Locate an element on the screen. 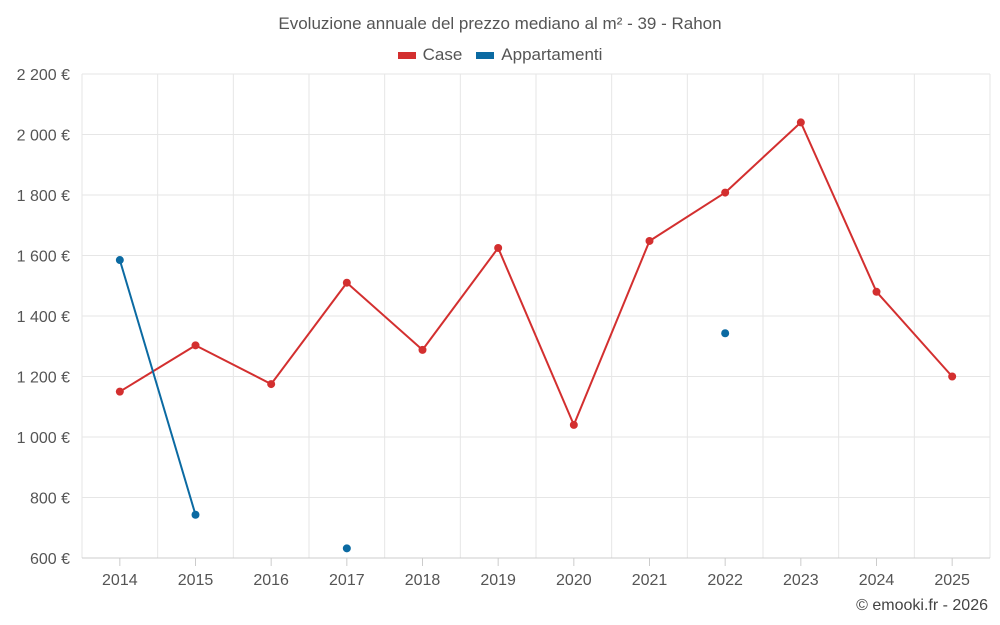 The height and width of the screenshot is (625, 1000). y-tick-label: 2 200 € is located at coordinates (43, 75).